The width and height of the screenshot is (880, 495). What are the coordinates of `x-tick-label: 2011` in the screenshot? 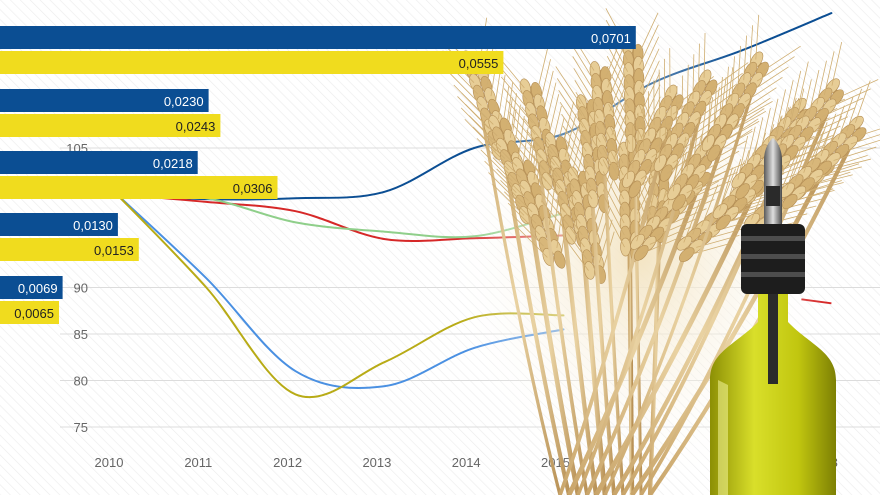 It's located at (198, 462).